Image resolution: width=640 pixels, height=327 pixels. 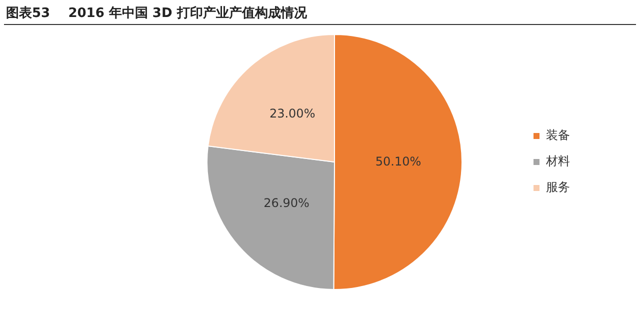 What do you see at coordinates (557, 161) in the screenshot?
I see `legend-label: 材料` at bounding box center [557, 161].